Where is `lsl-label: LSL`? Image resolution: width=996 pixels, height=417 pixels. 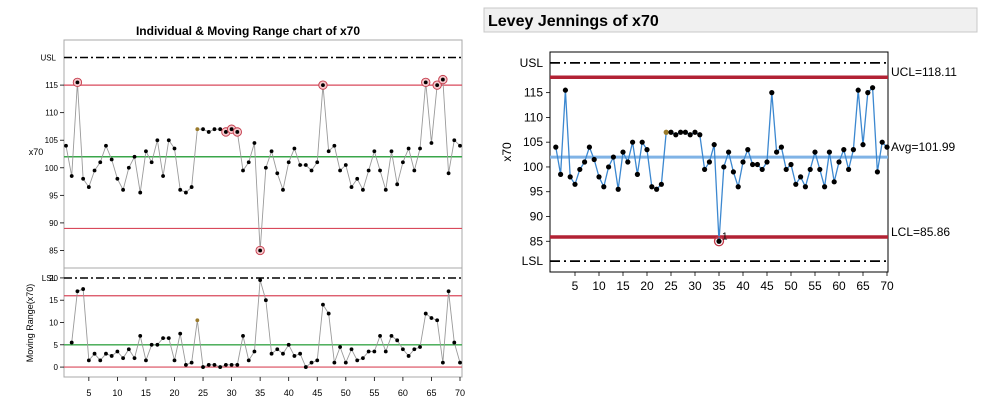
lsl-label: LSL is located at coordinates (49, 278).